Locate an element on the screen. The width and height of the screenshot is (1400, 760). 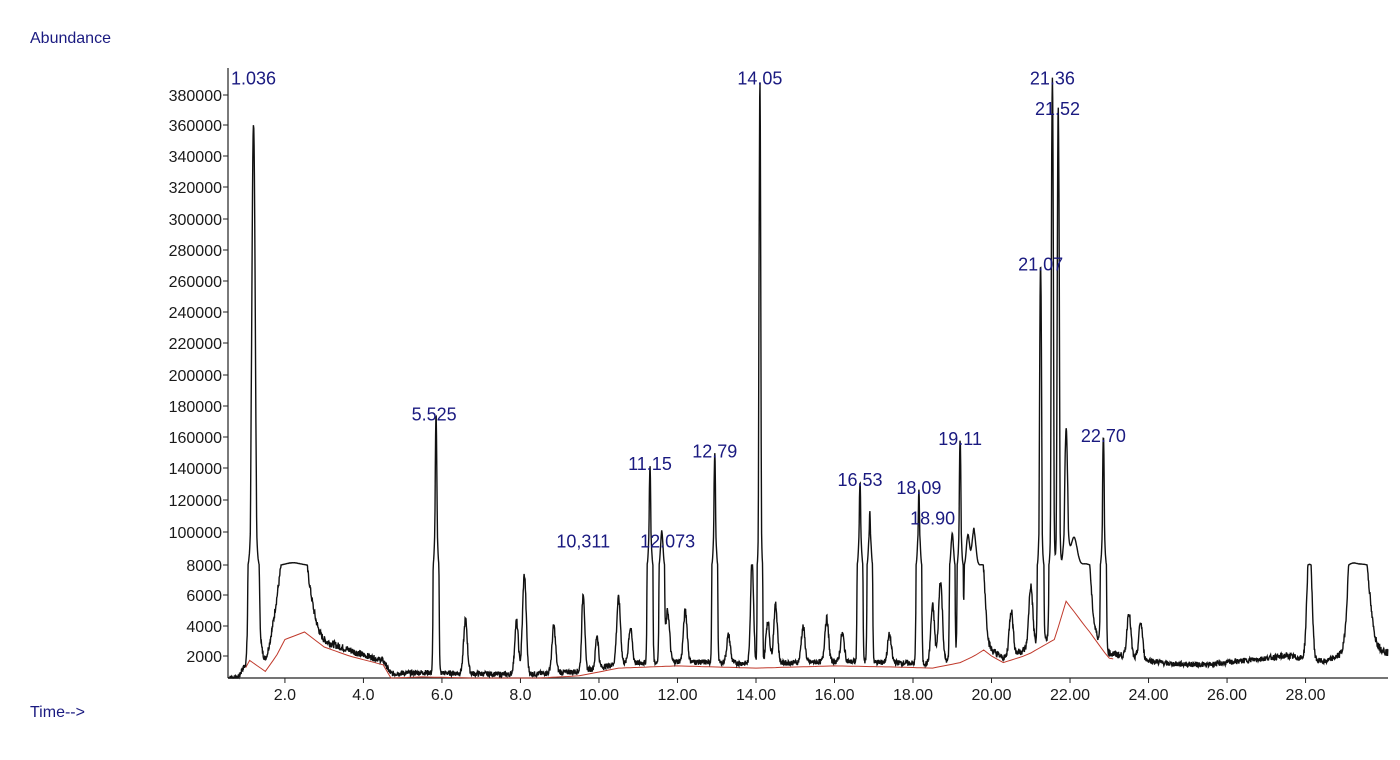
x-tick-label: 28.00 is located at coordinates (1306, 695).